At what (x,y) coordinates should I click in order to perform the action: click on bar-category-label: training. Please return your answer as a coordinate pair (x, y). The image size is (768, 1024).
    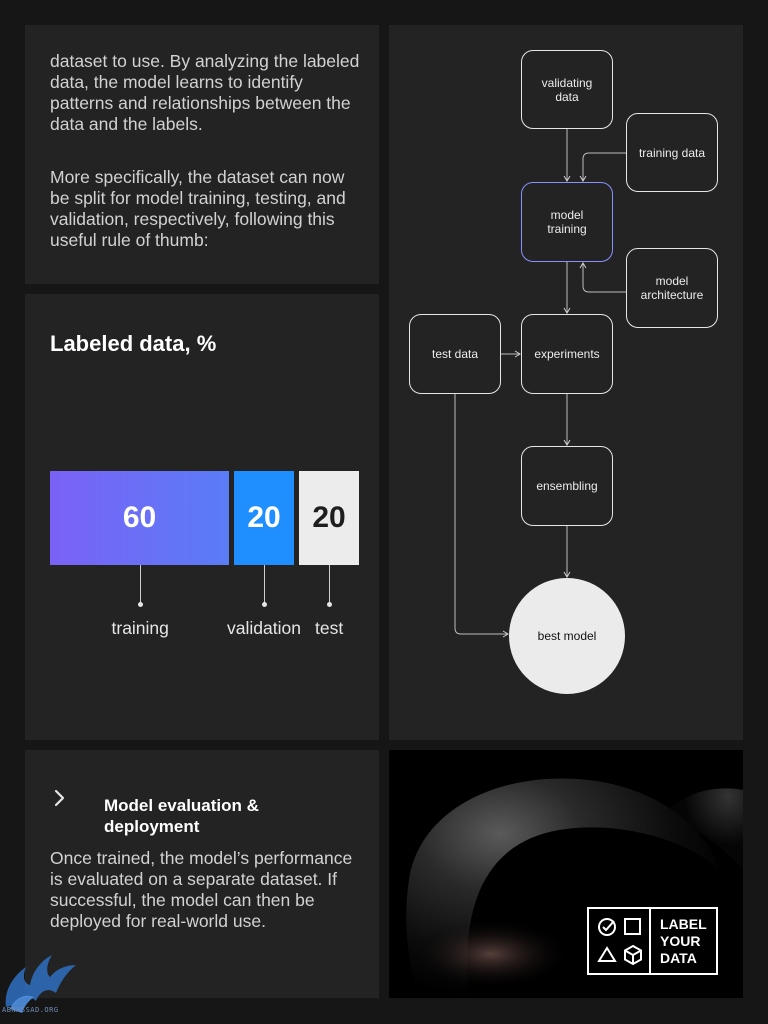
    Looking at the image, I should click on (140, 628).